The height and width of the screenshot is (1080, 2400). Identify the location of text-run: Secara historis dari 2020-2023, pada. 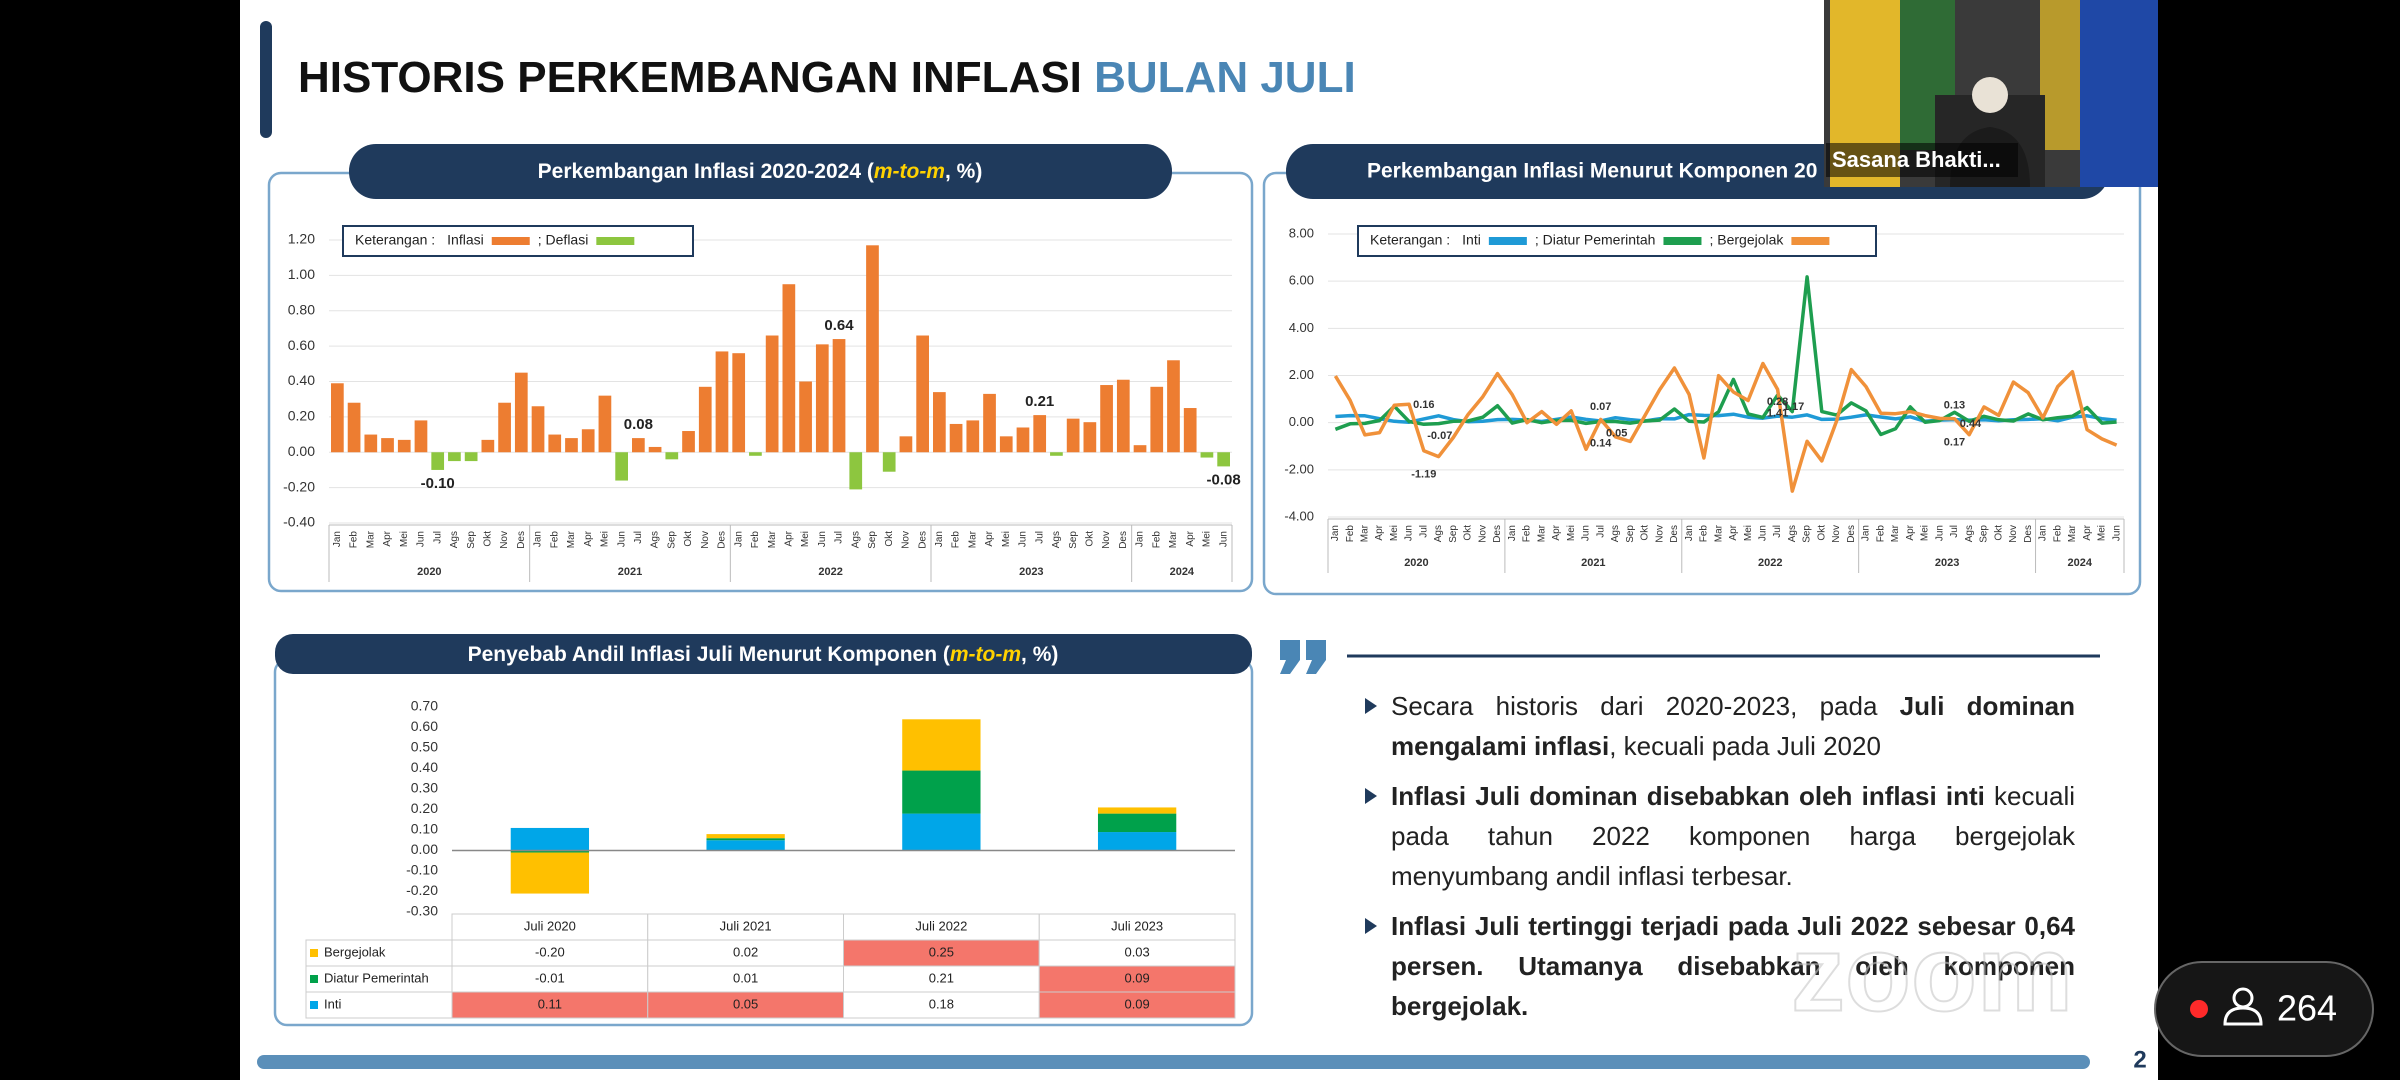
(1645, 706).